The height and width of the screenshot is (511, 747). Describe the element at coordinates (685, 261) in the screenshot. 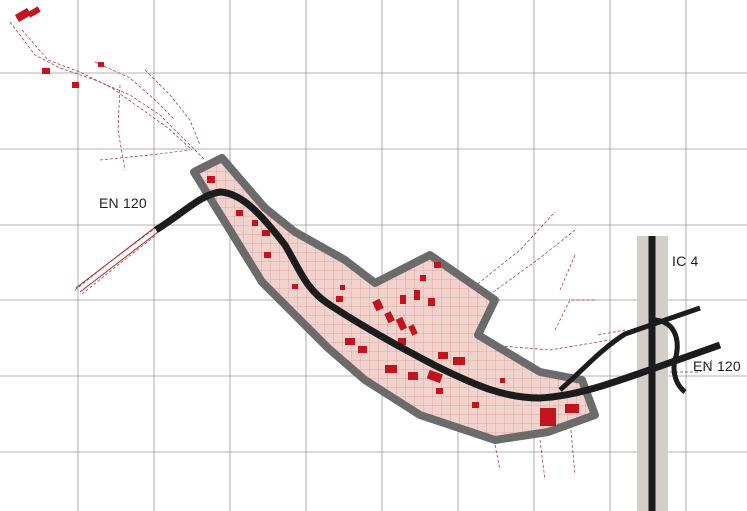

I see `ic4-label: IC 4` at that location.